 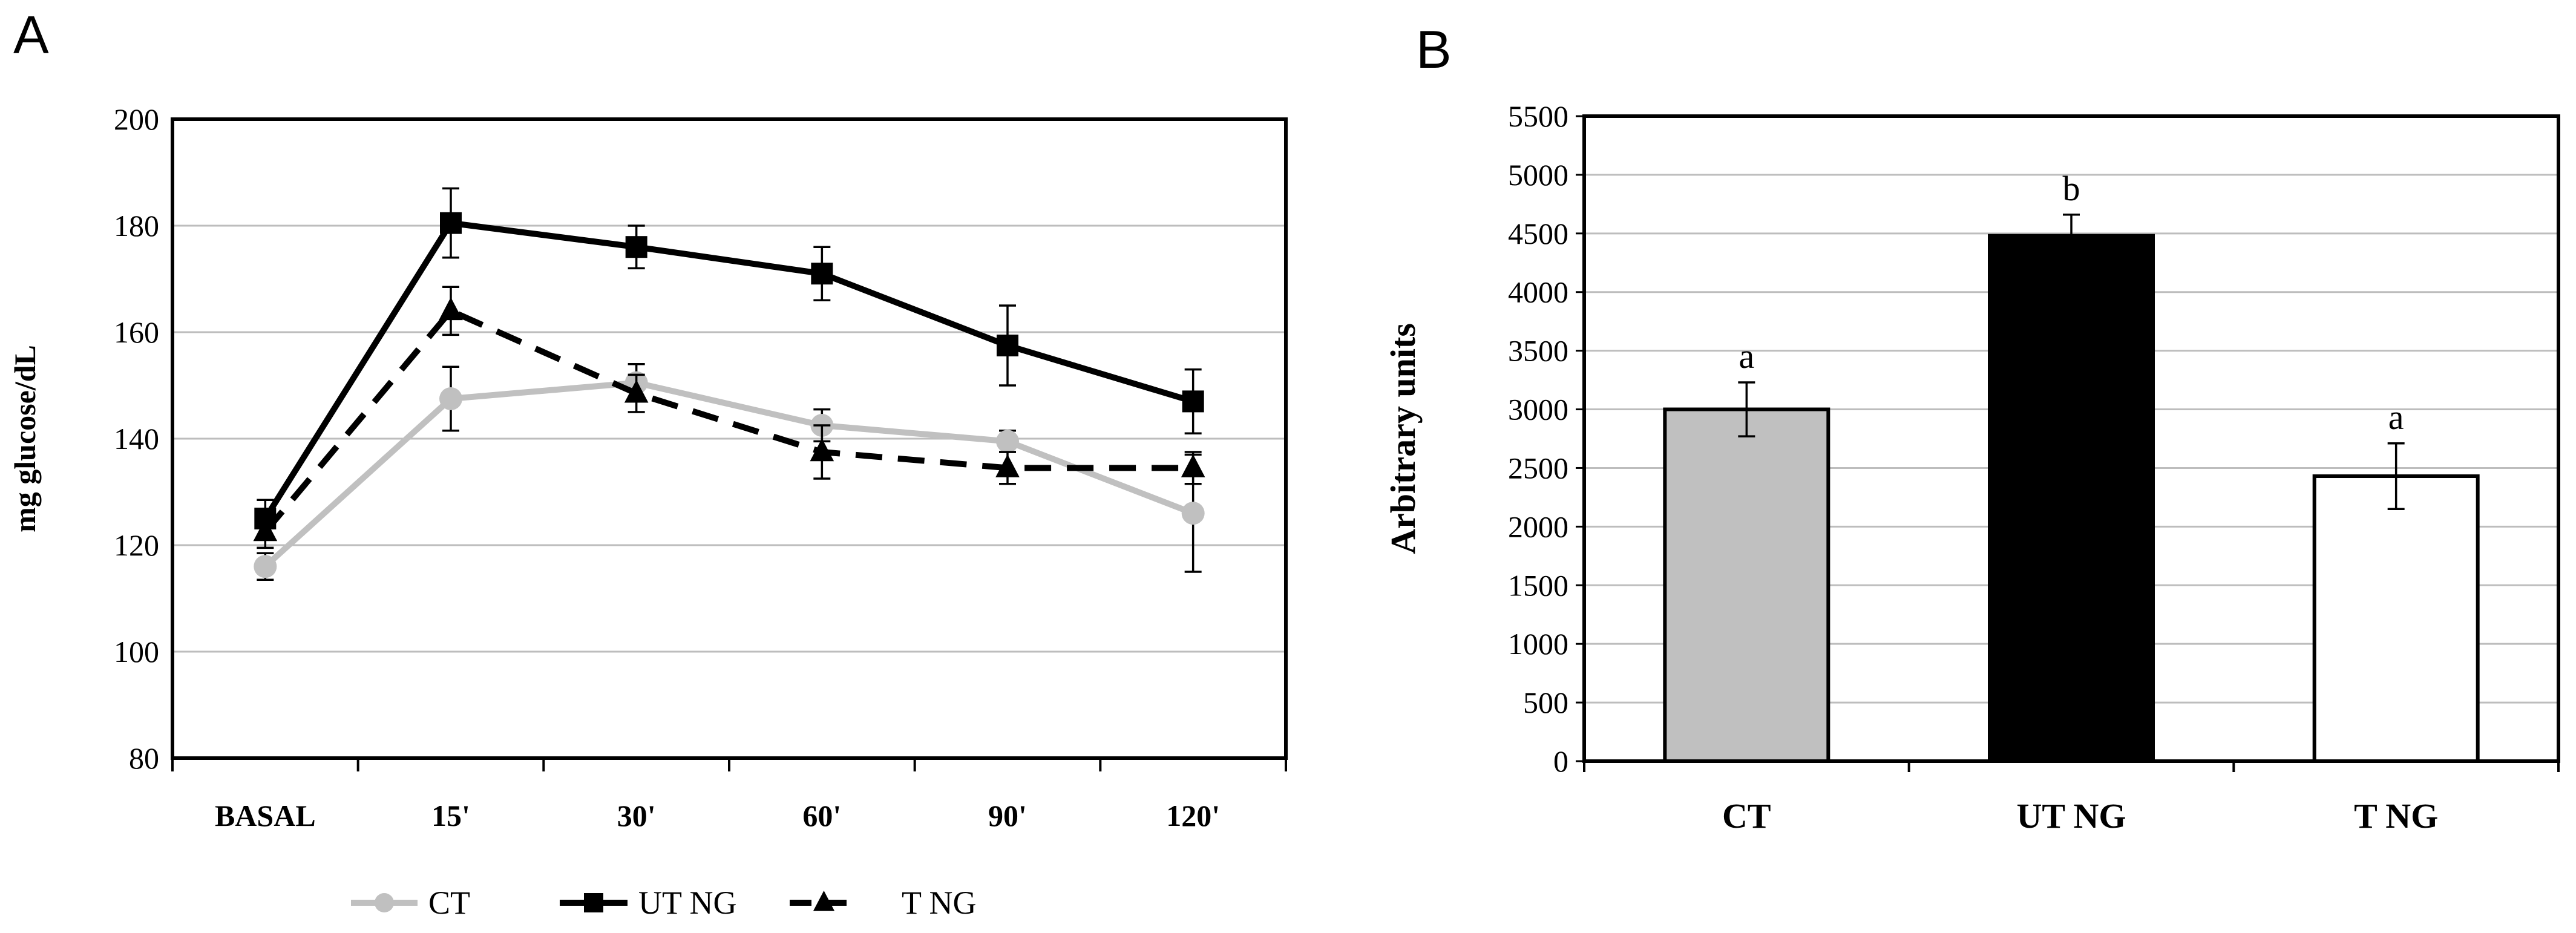 I want to click on y-tick-label: 80, so click(x=144, y=758).